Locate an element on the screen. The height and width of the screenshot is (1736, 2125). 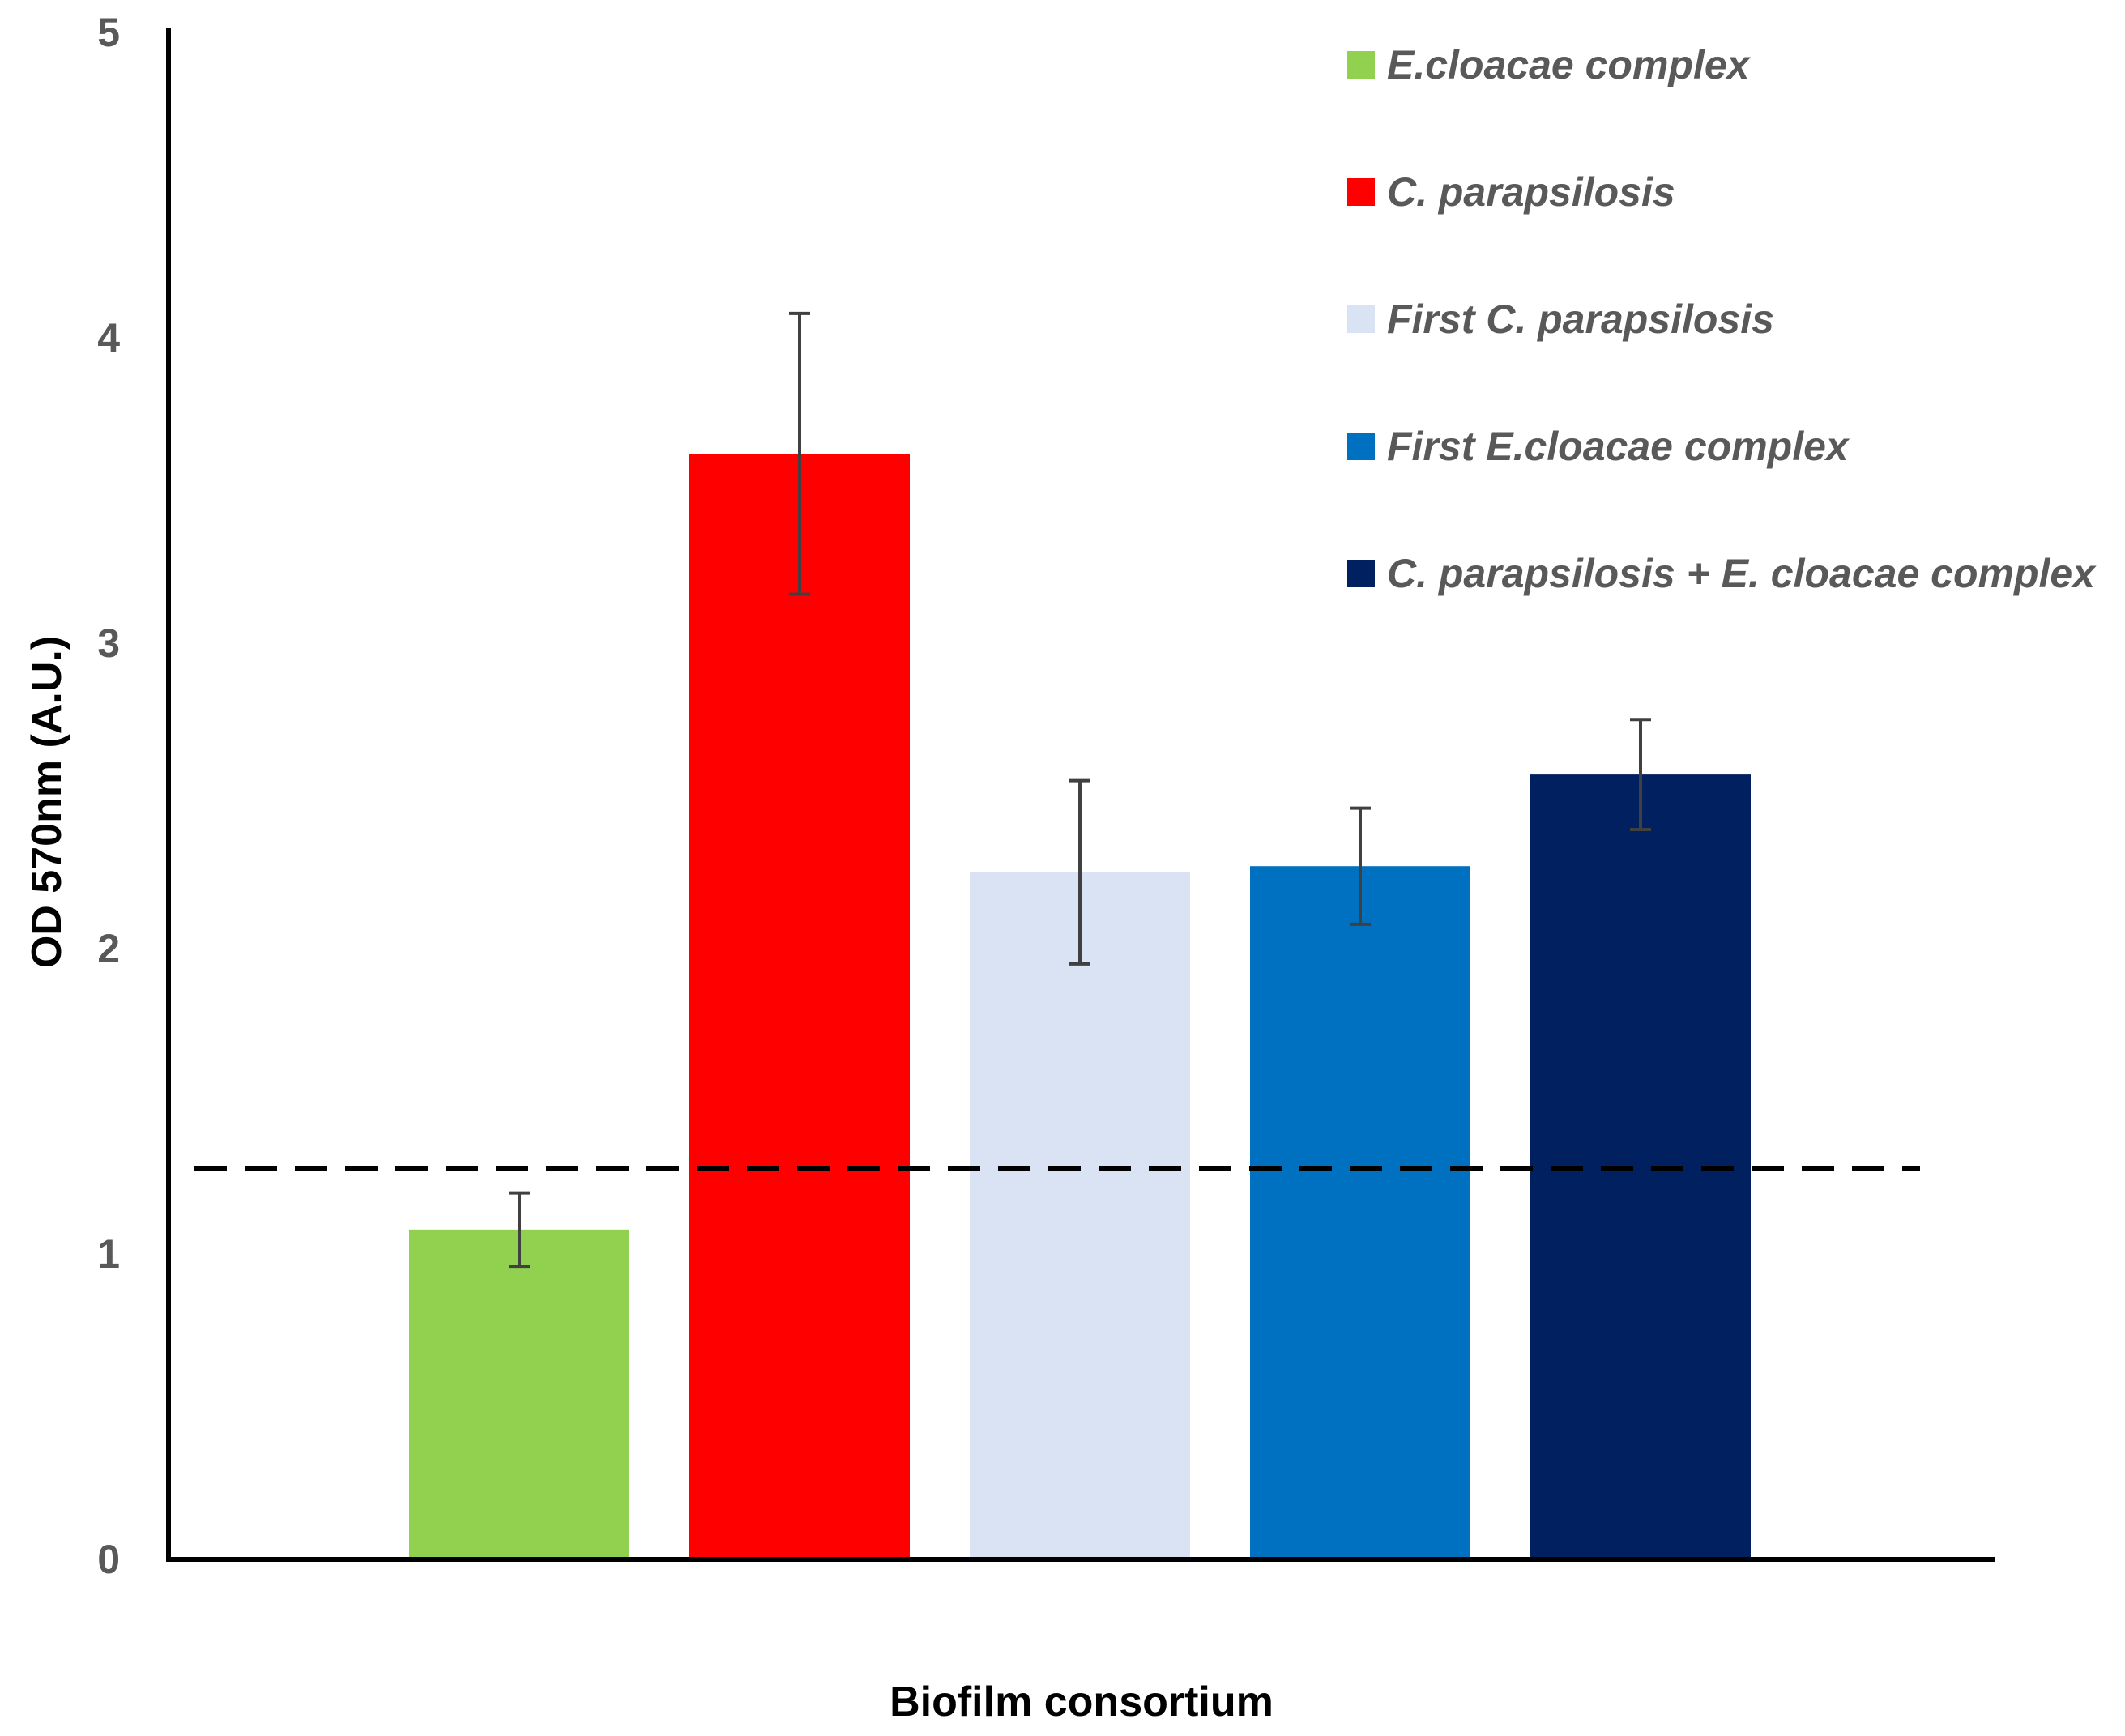
y-tick-label-1: 1 is located at coordinates (109, 1254).